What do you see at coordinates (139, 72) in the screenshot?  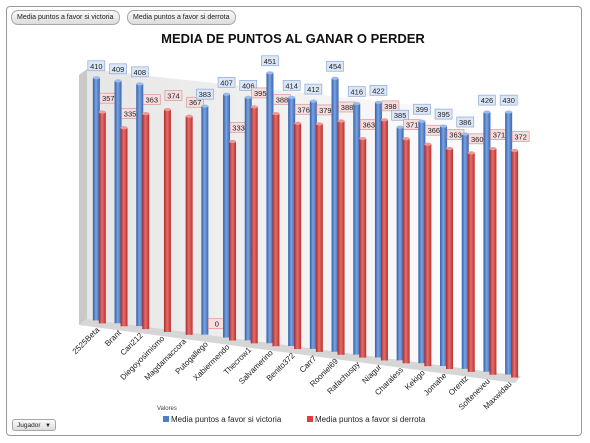 I see `data-label-victoria: 408` at bounding box center [139, 72].